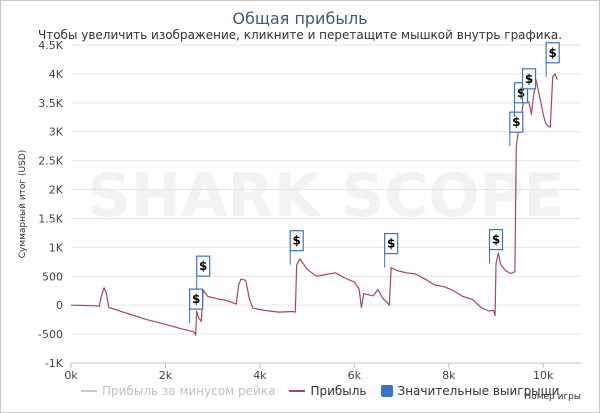  Describe the element at coordinates (543, 375) in the screenshot. I see `x-tick-label: 10k` at that location.